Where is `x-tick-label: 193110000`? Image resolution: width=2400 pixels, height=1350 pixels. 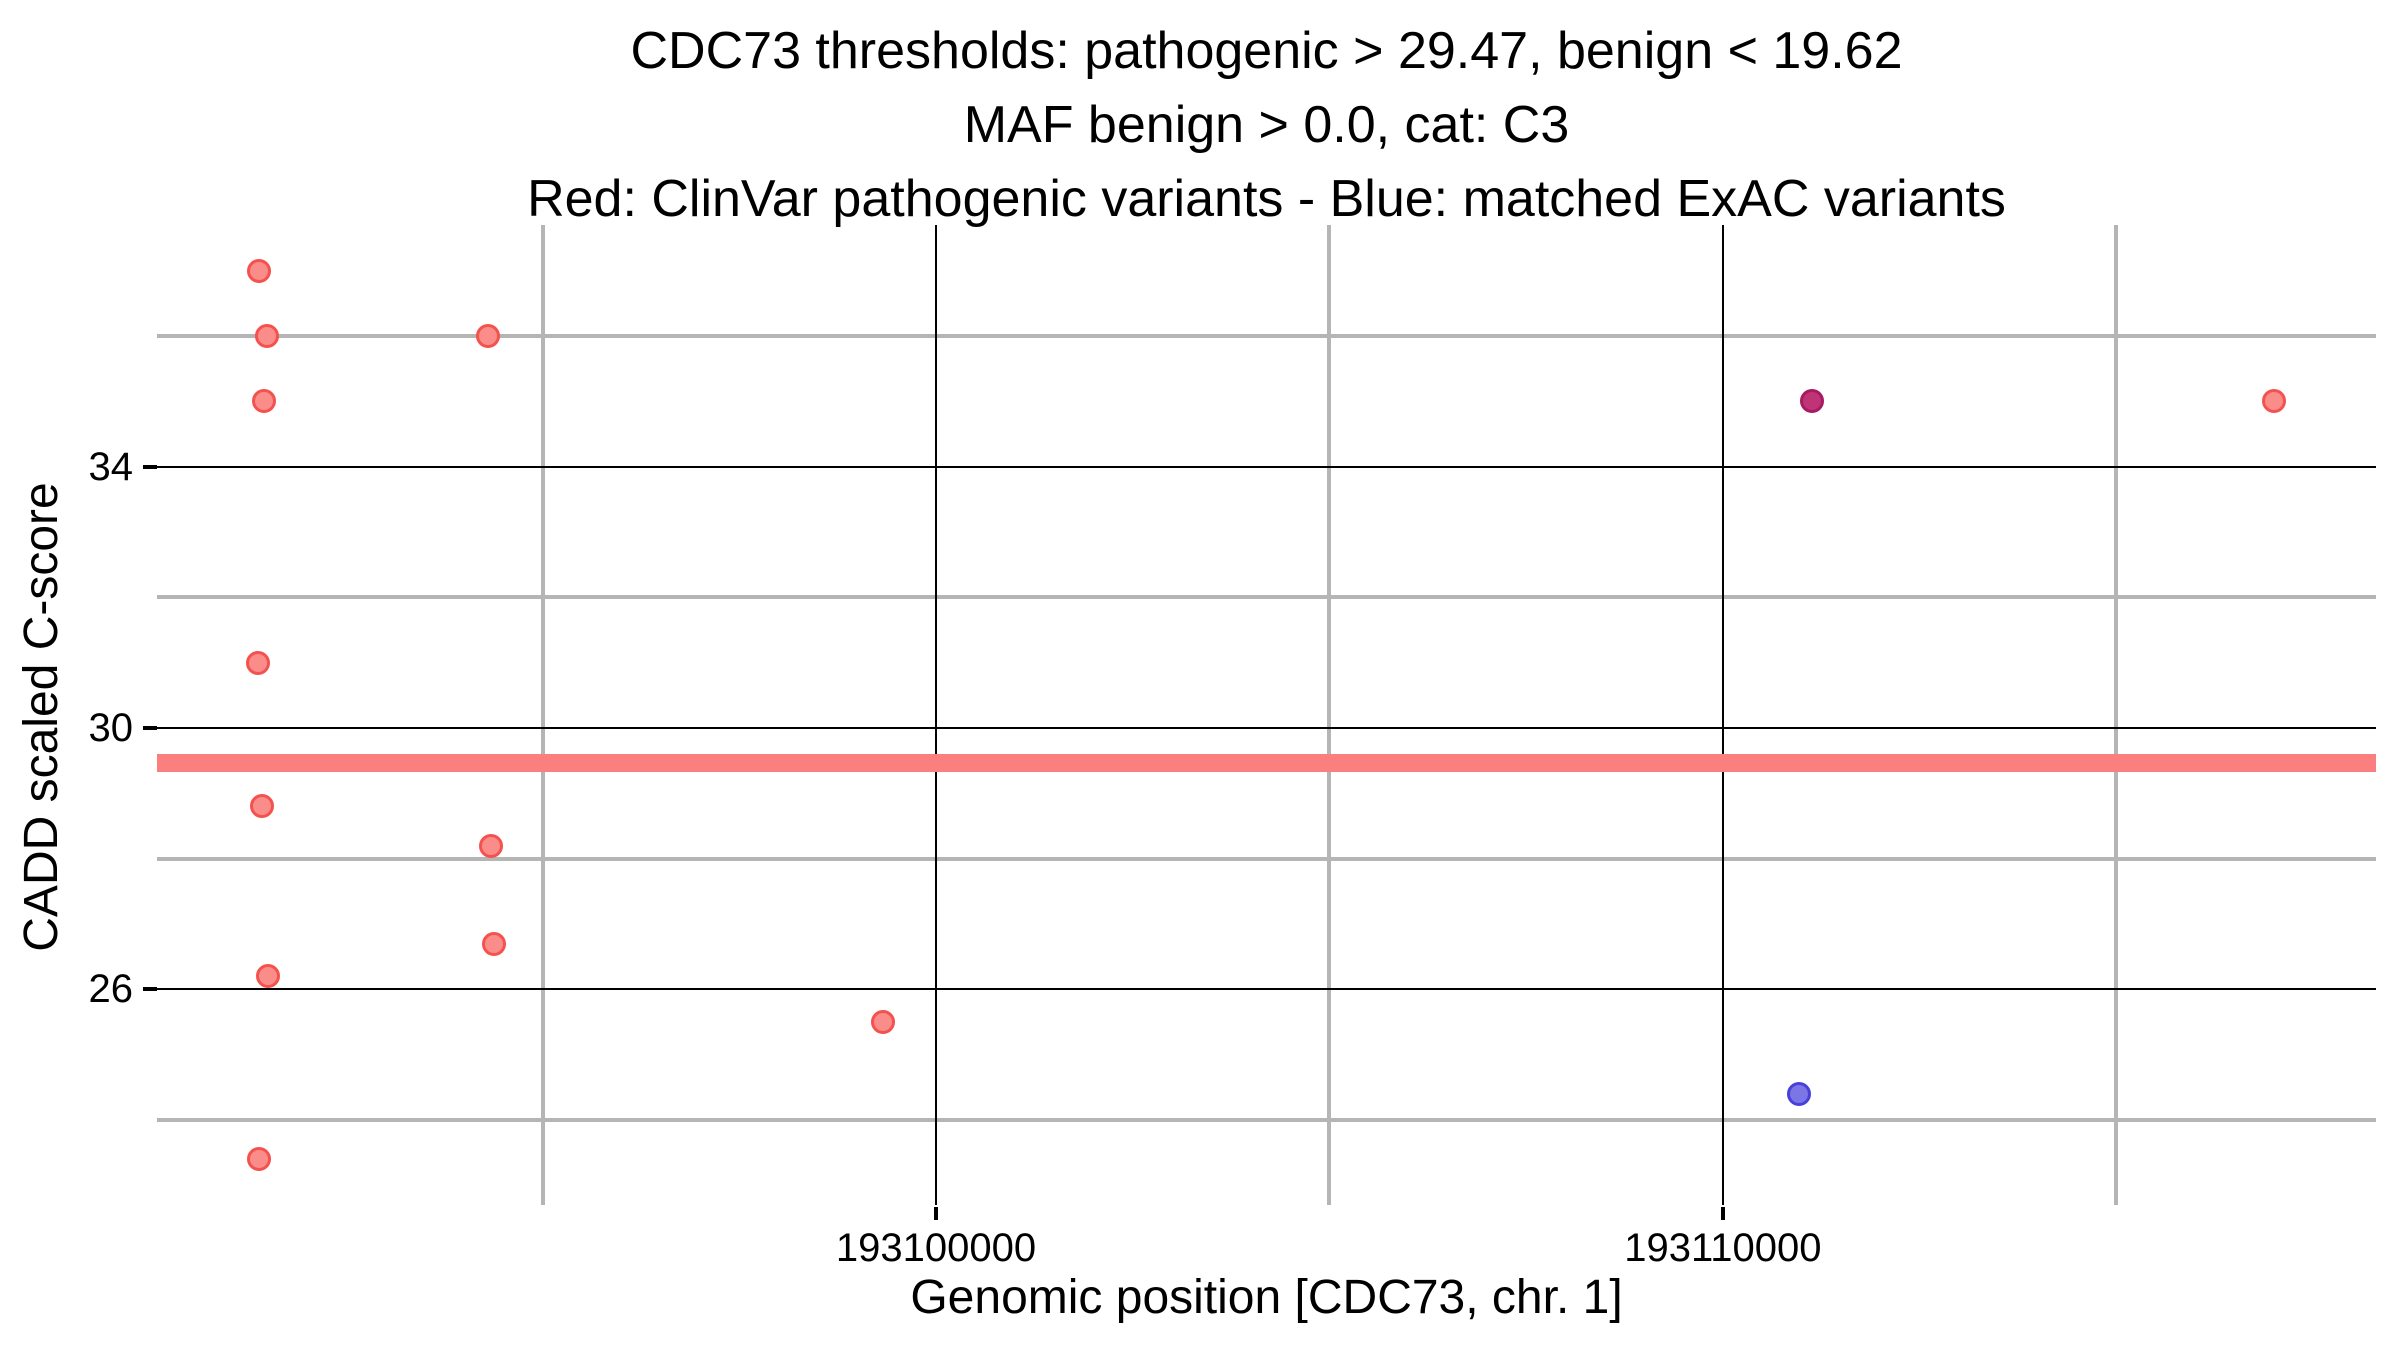 x-tick-label: 193110000 is located at coordinates (1723, 1248).